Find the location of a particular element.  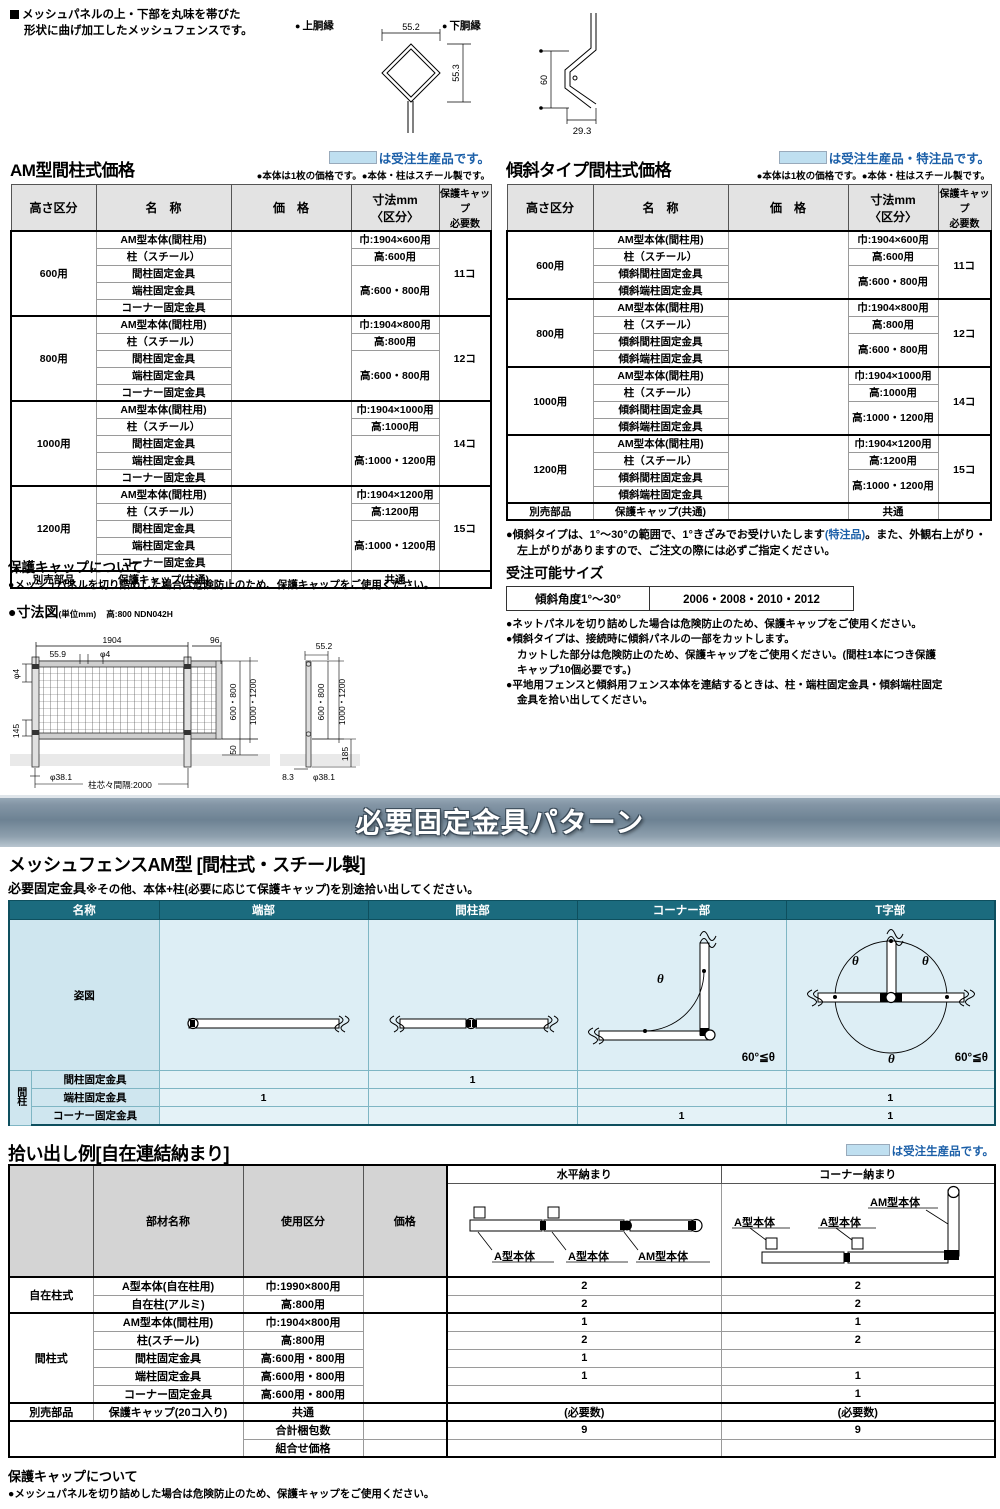

section-banner: 必要固定金具パターン is located at coordinates (500, 821).